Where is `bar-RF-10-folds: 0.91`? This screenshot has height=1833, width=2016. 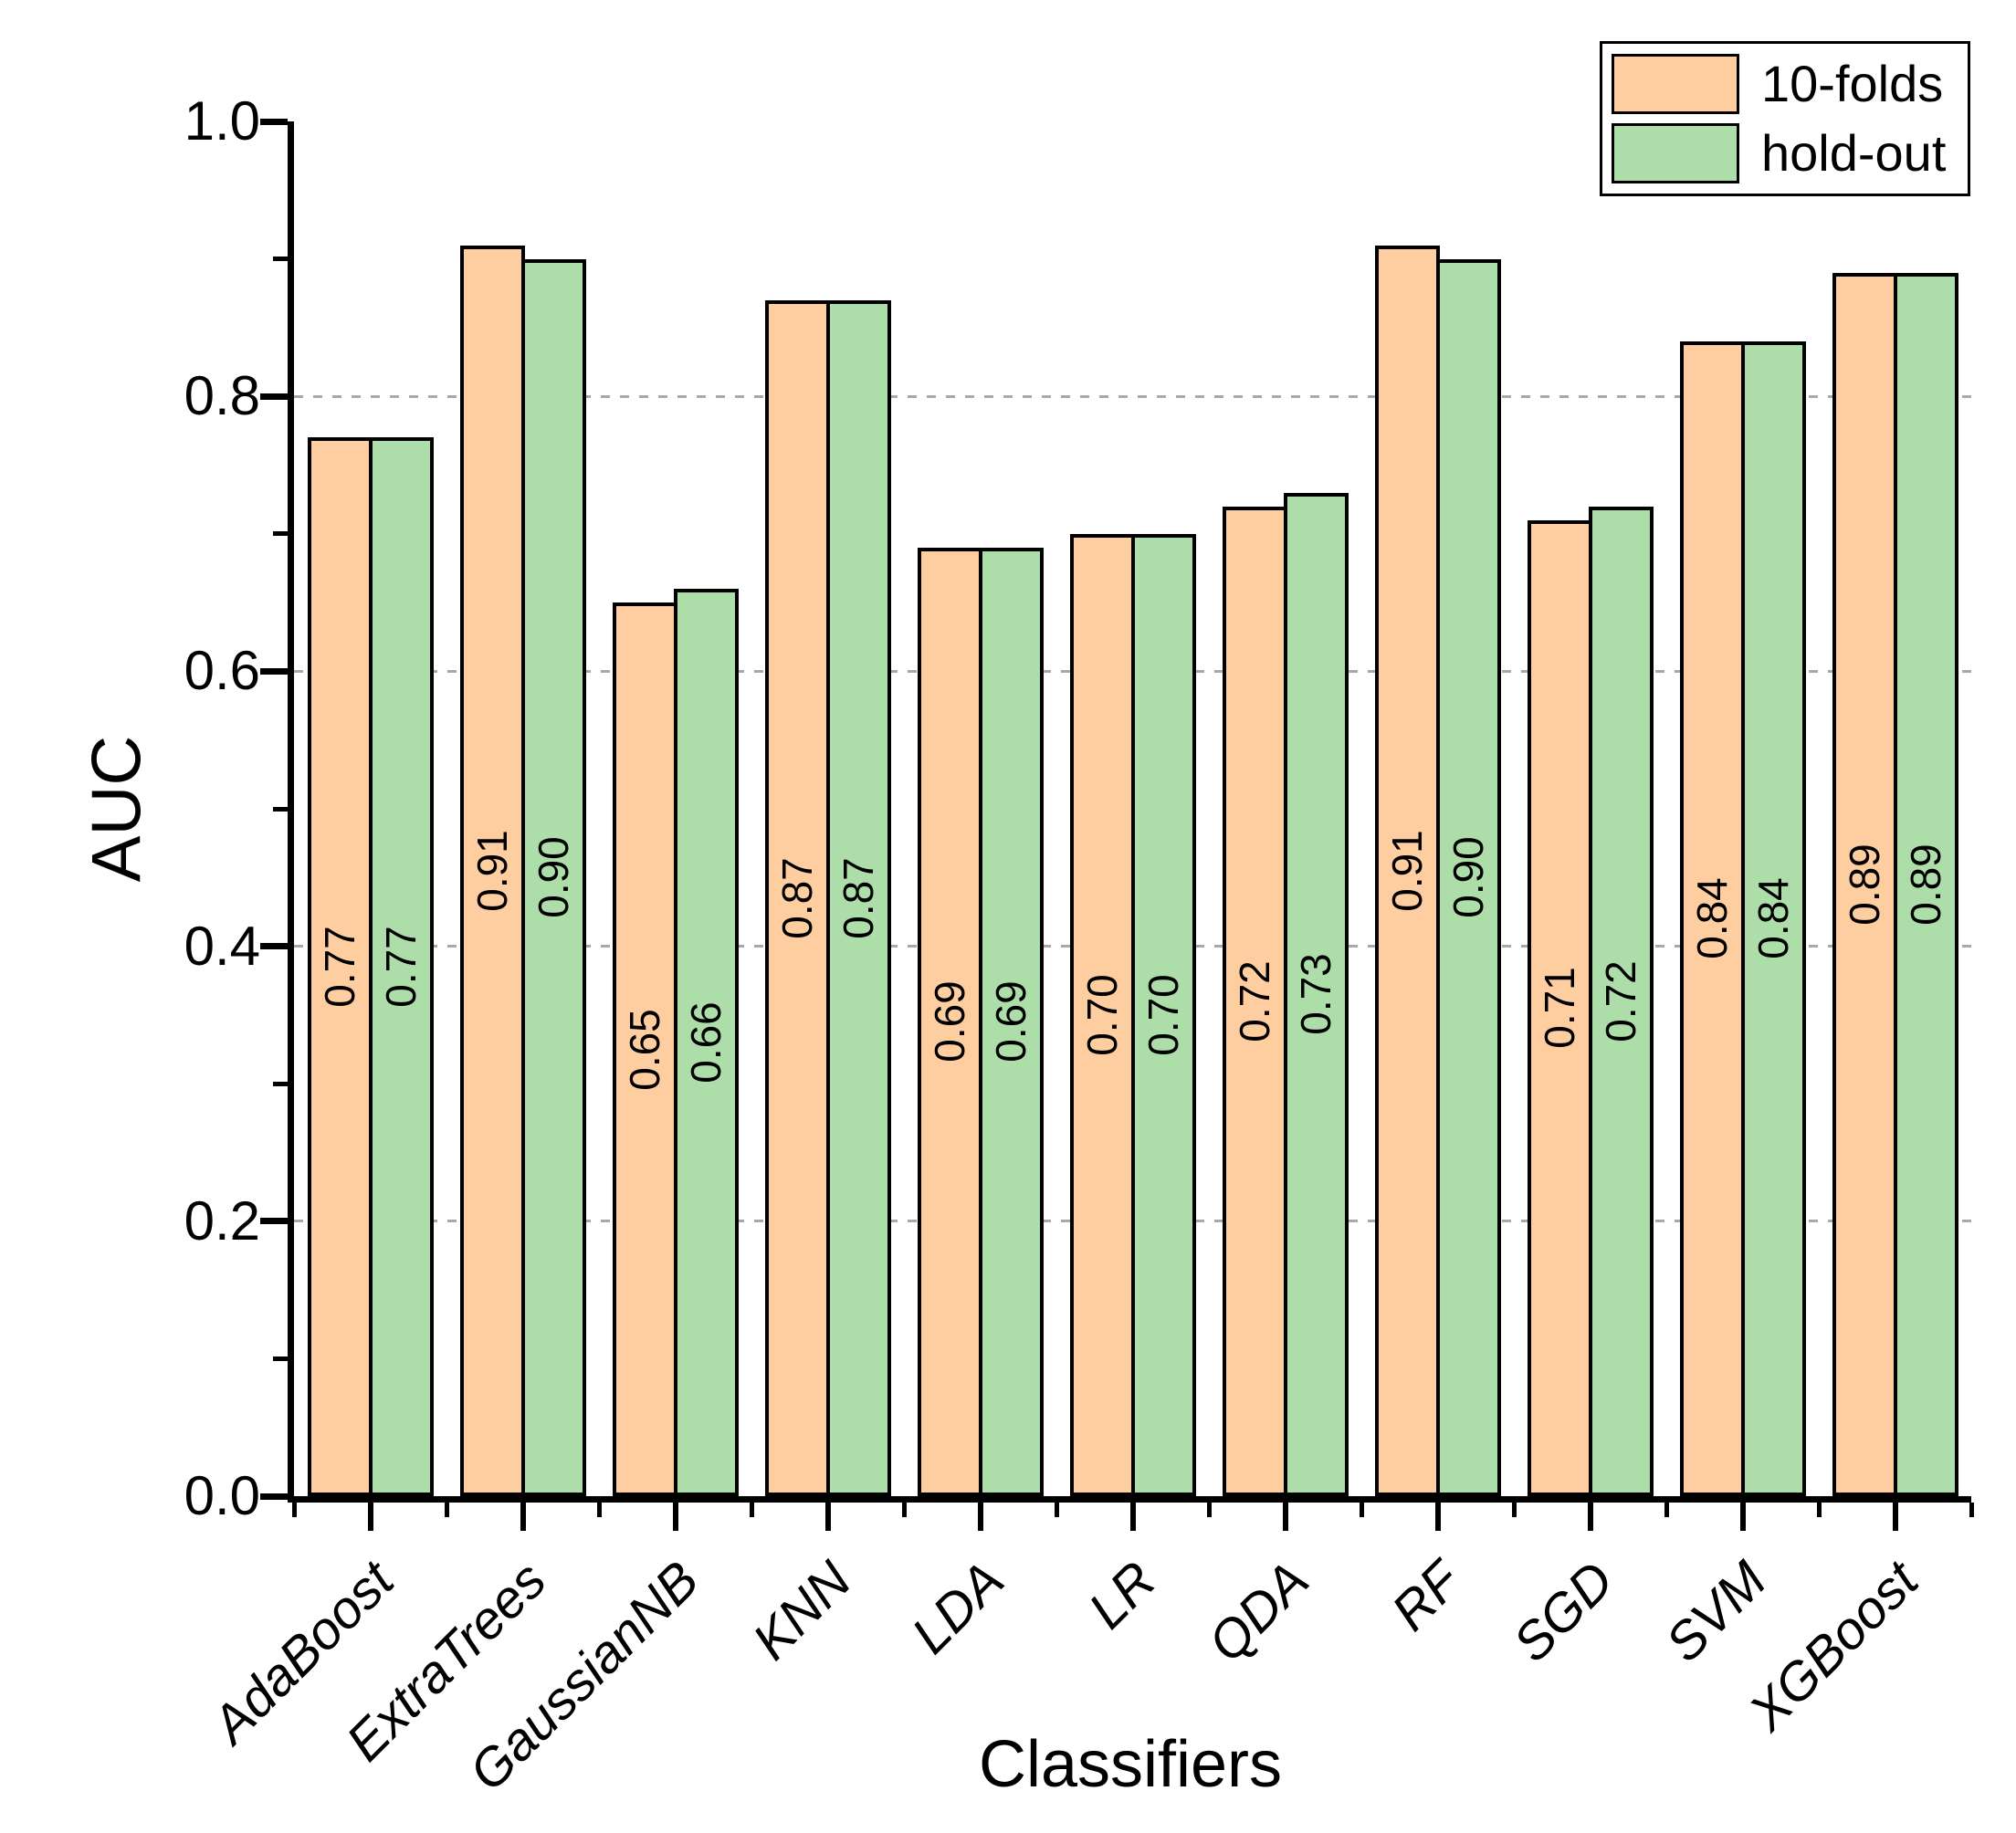 bar-RF-10-folds: 0.91 is located at coordinates (1407, 870).